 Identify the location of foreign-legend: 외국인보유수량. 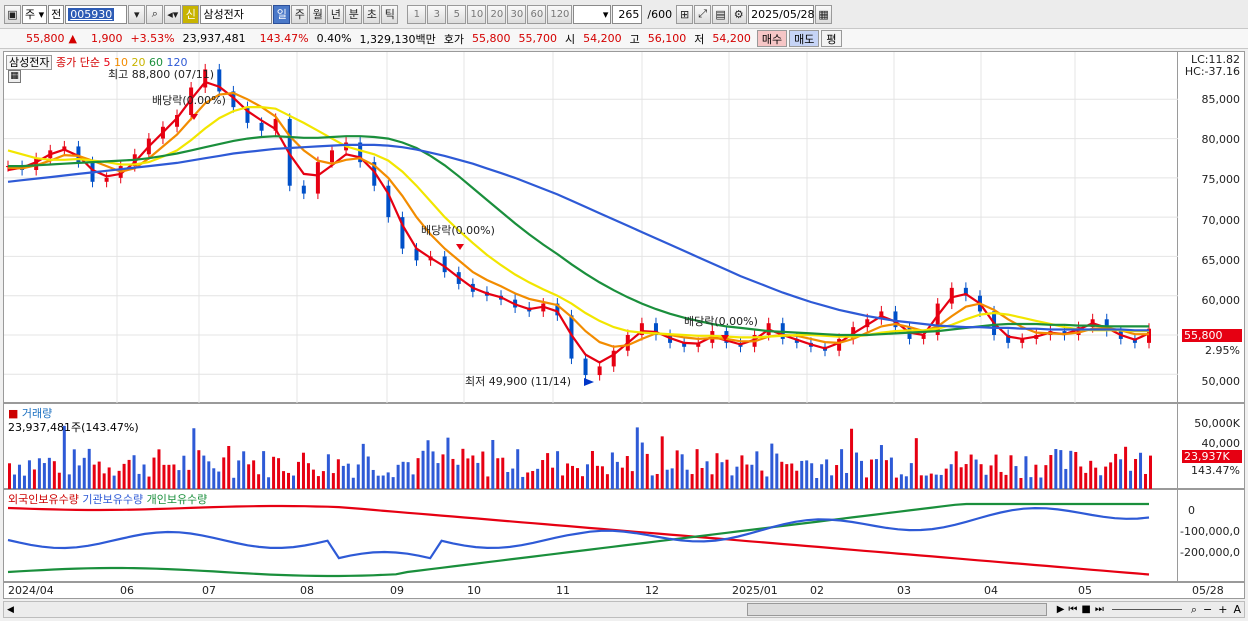
(43, 499).